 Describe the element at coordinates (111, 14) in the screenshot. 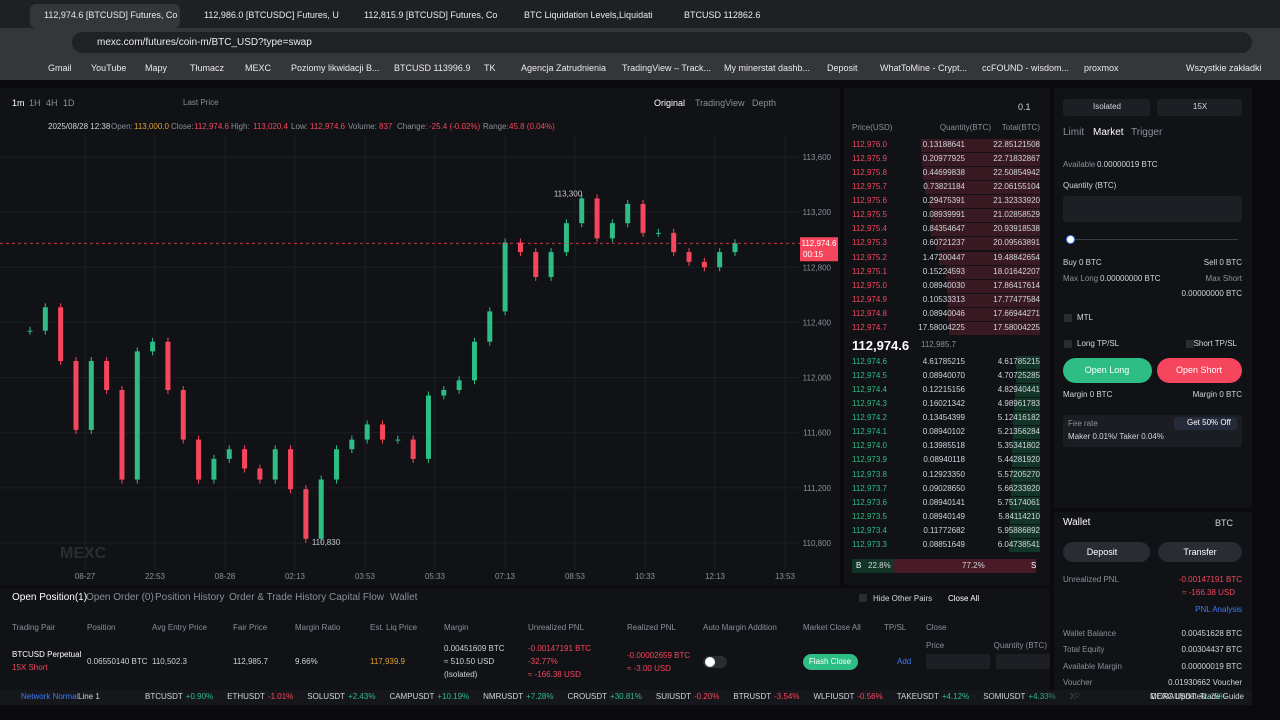

I see `tab-title: 112,974.6 [BTCUSD] Futures, Co` at that location.